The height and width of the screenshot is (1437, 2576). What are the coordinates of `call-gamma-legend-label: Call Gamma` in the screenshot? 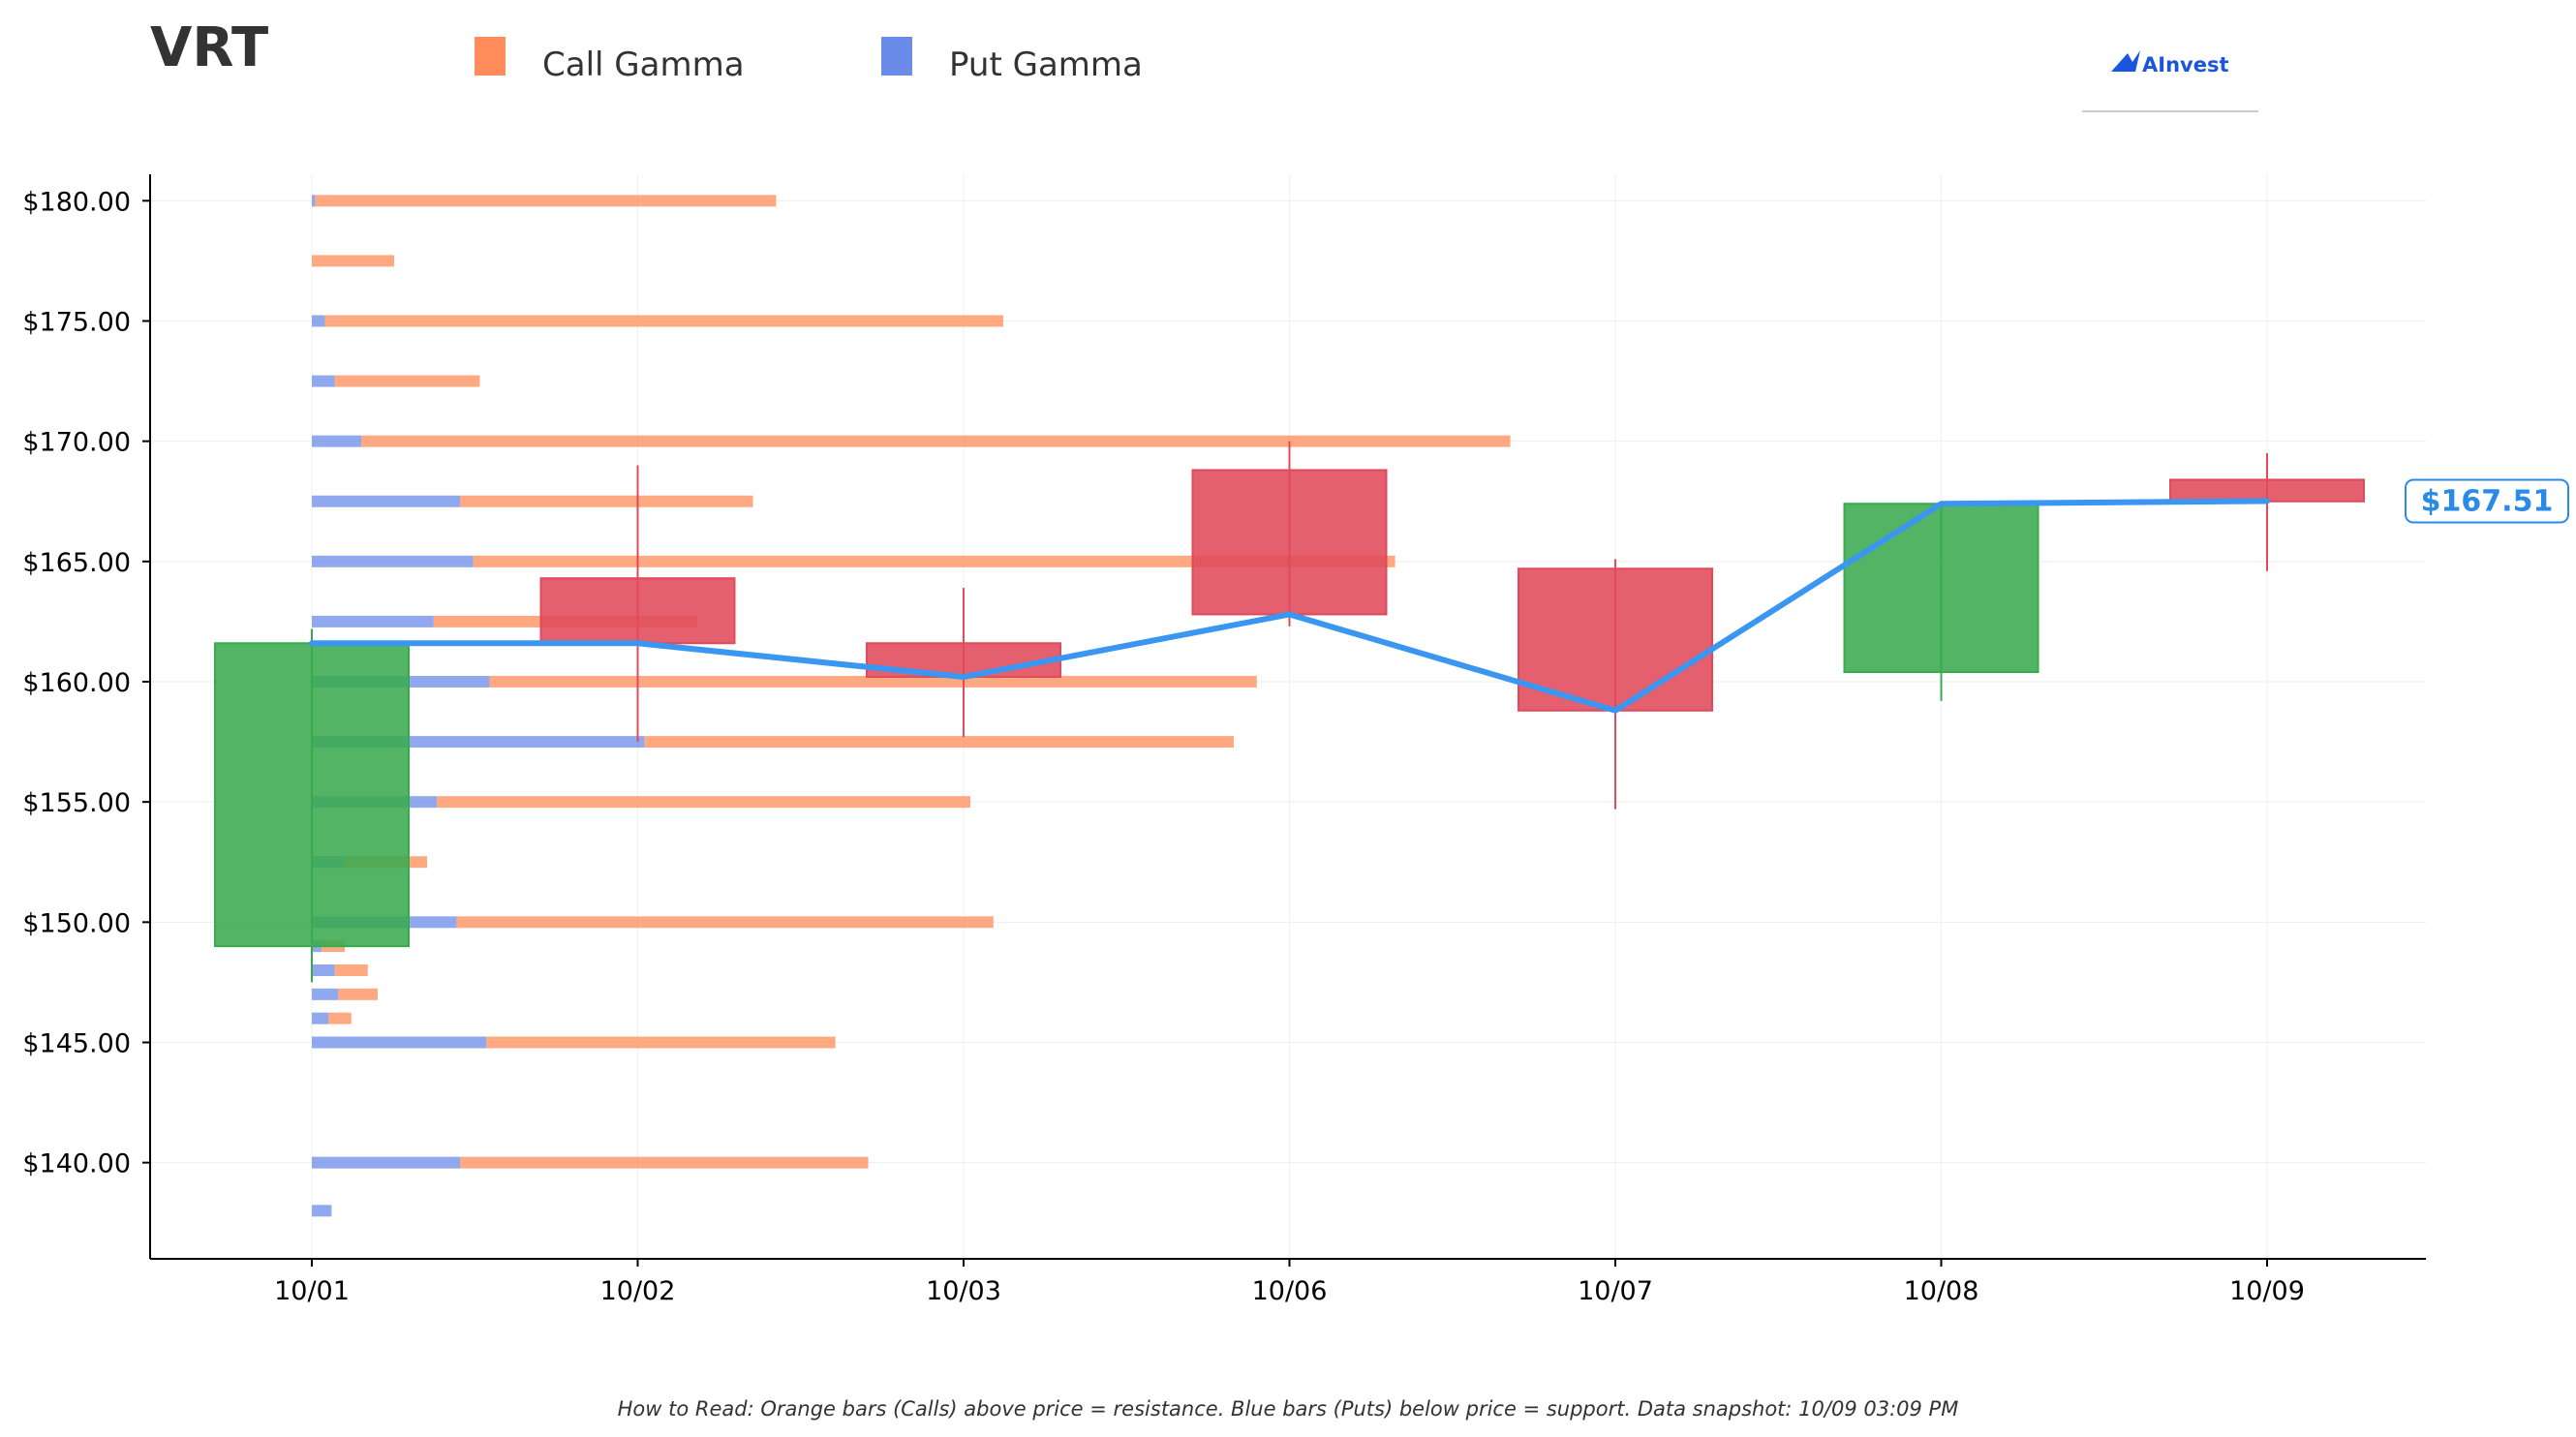 It's located at (643, 65).